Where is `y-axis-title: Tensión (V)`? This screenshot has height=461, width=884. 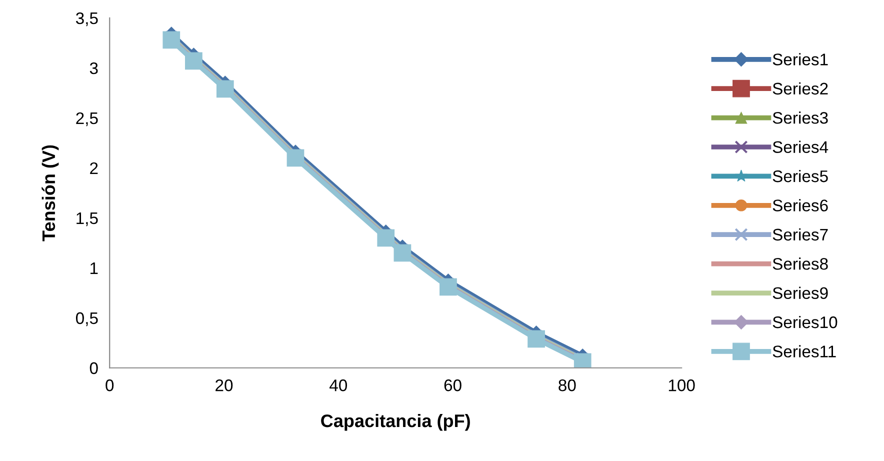 y-axis-title: Tensión (V) is located at coordinates (50, 193).